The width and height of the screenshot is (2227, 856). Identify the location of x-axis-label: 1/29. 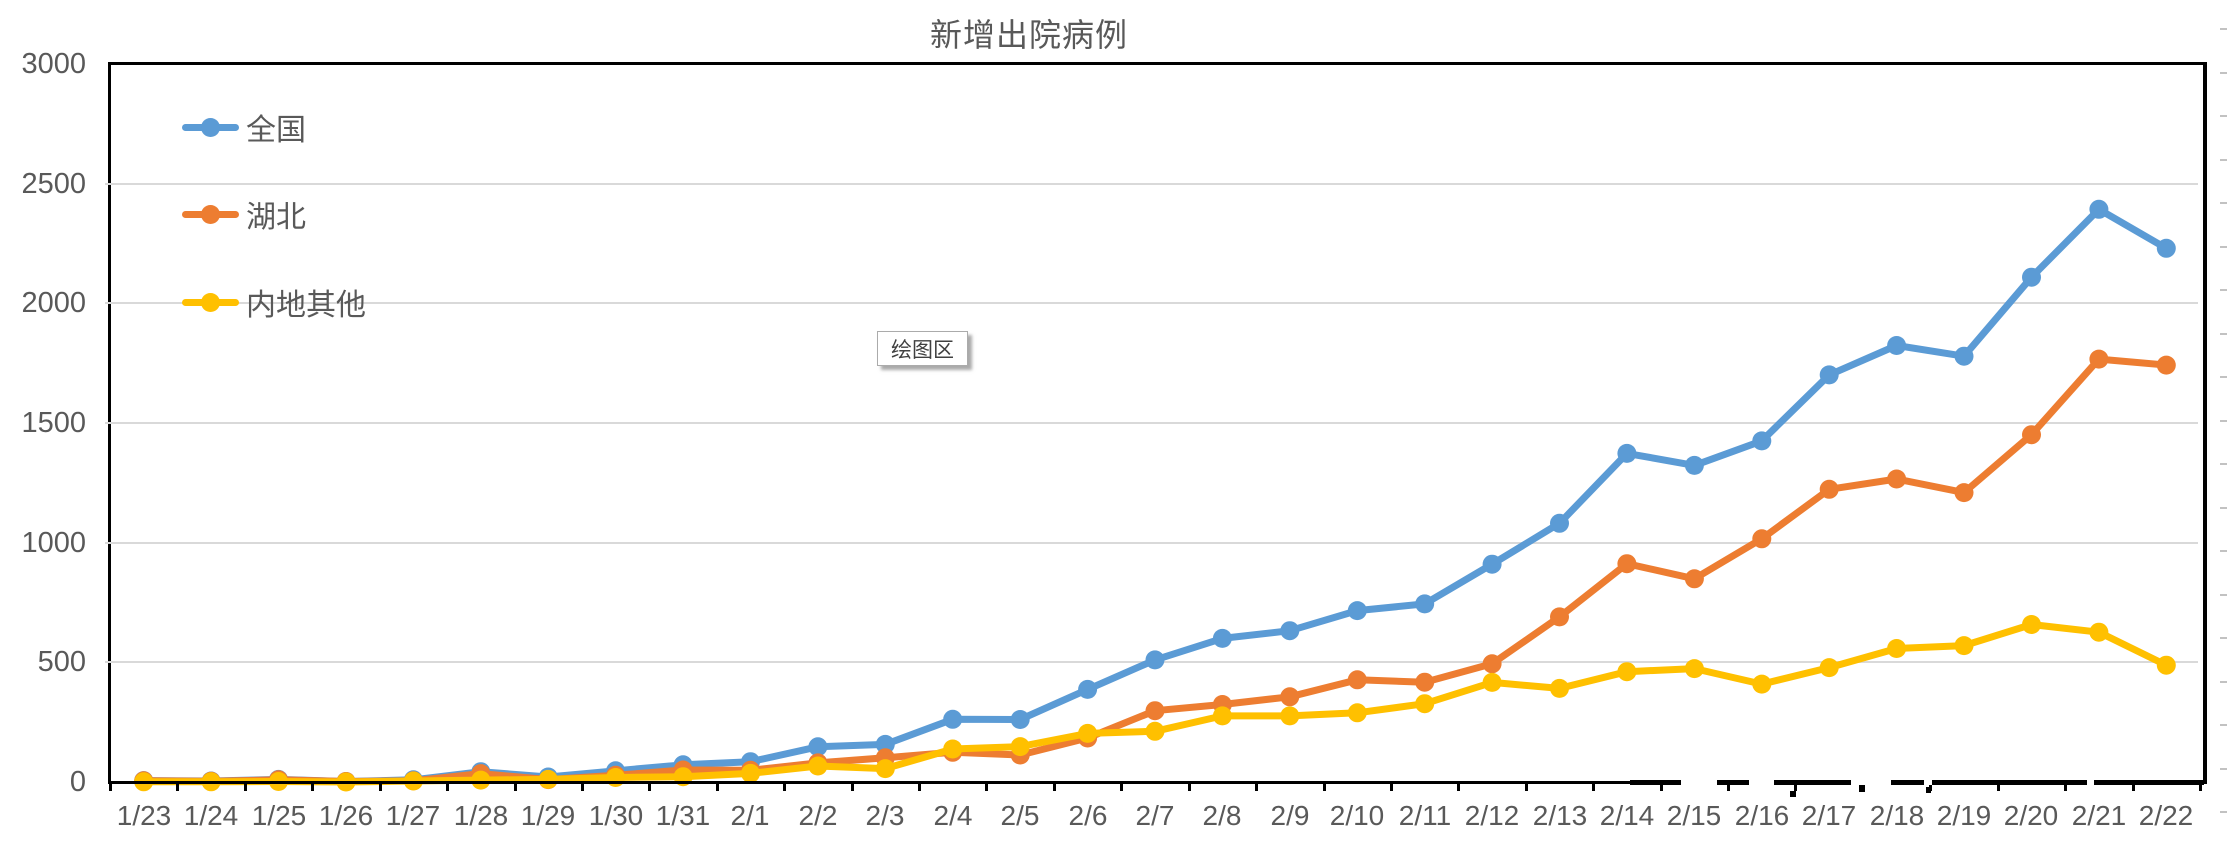
(548, 815).